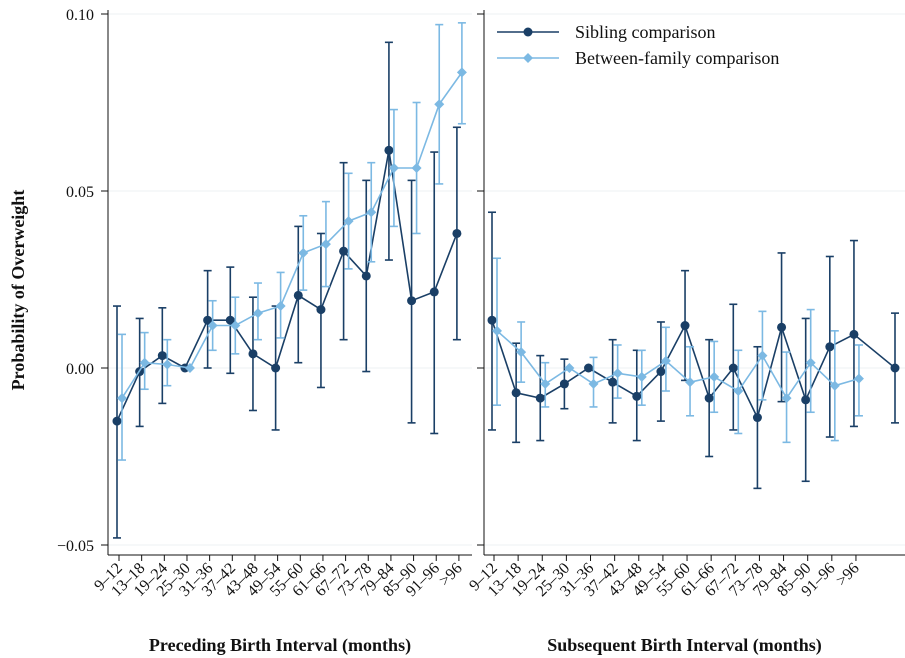 The width and height of the screenshot is (905, 658). I want to click on y-tick-label: 0.10, so click(80, 15).